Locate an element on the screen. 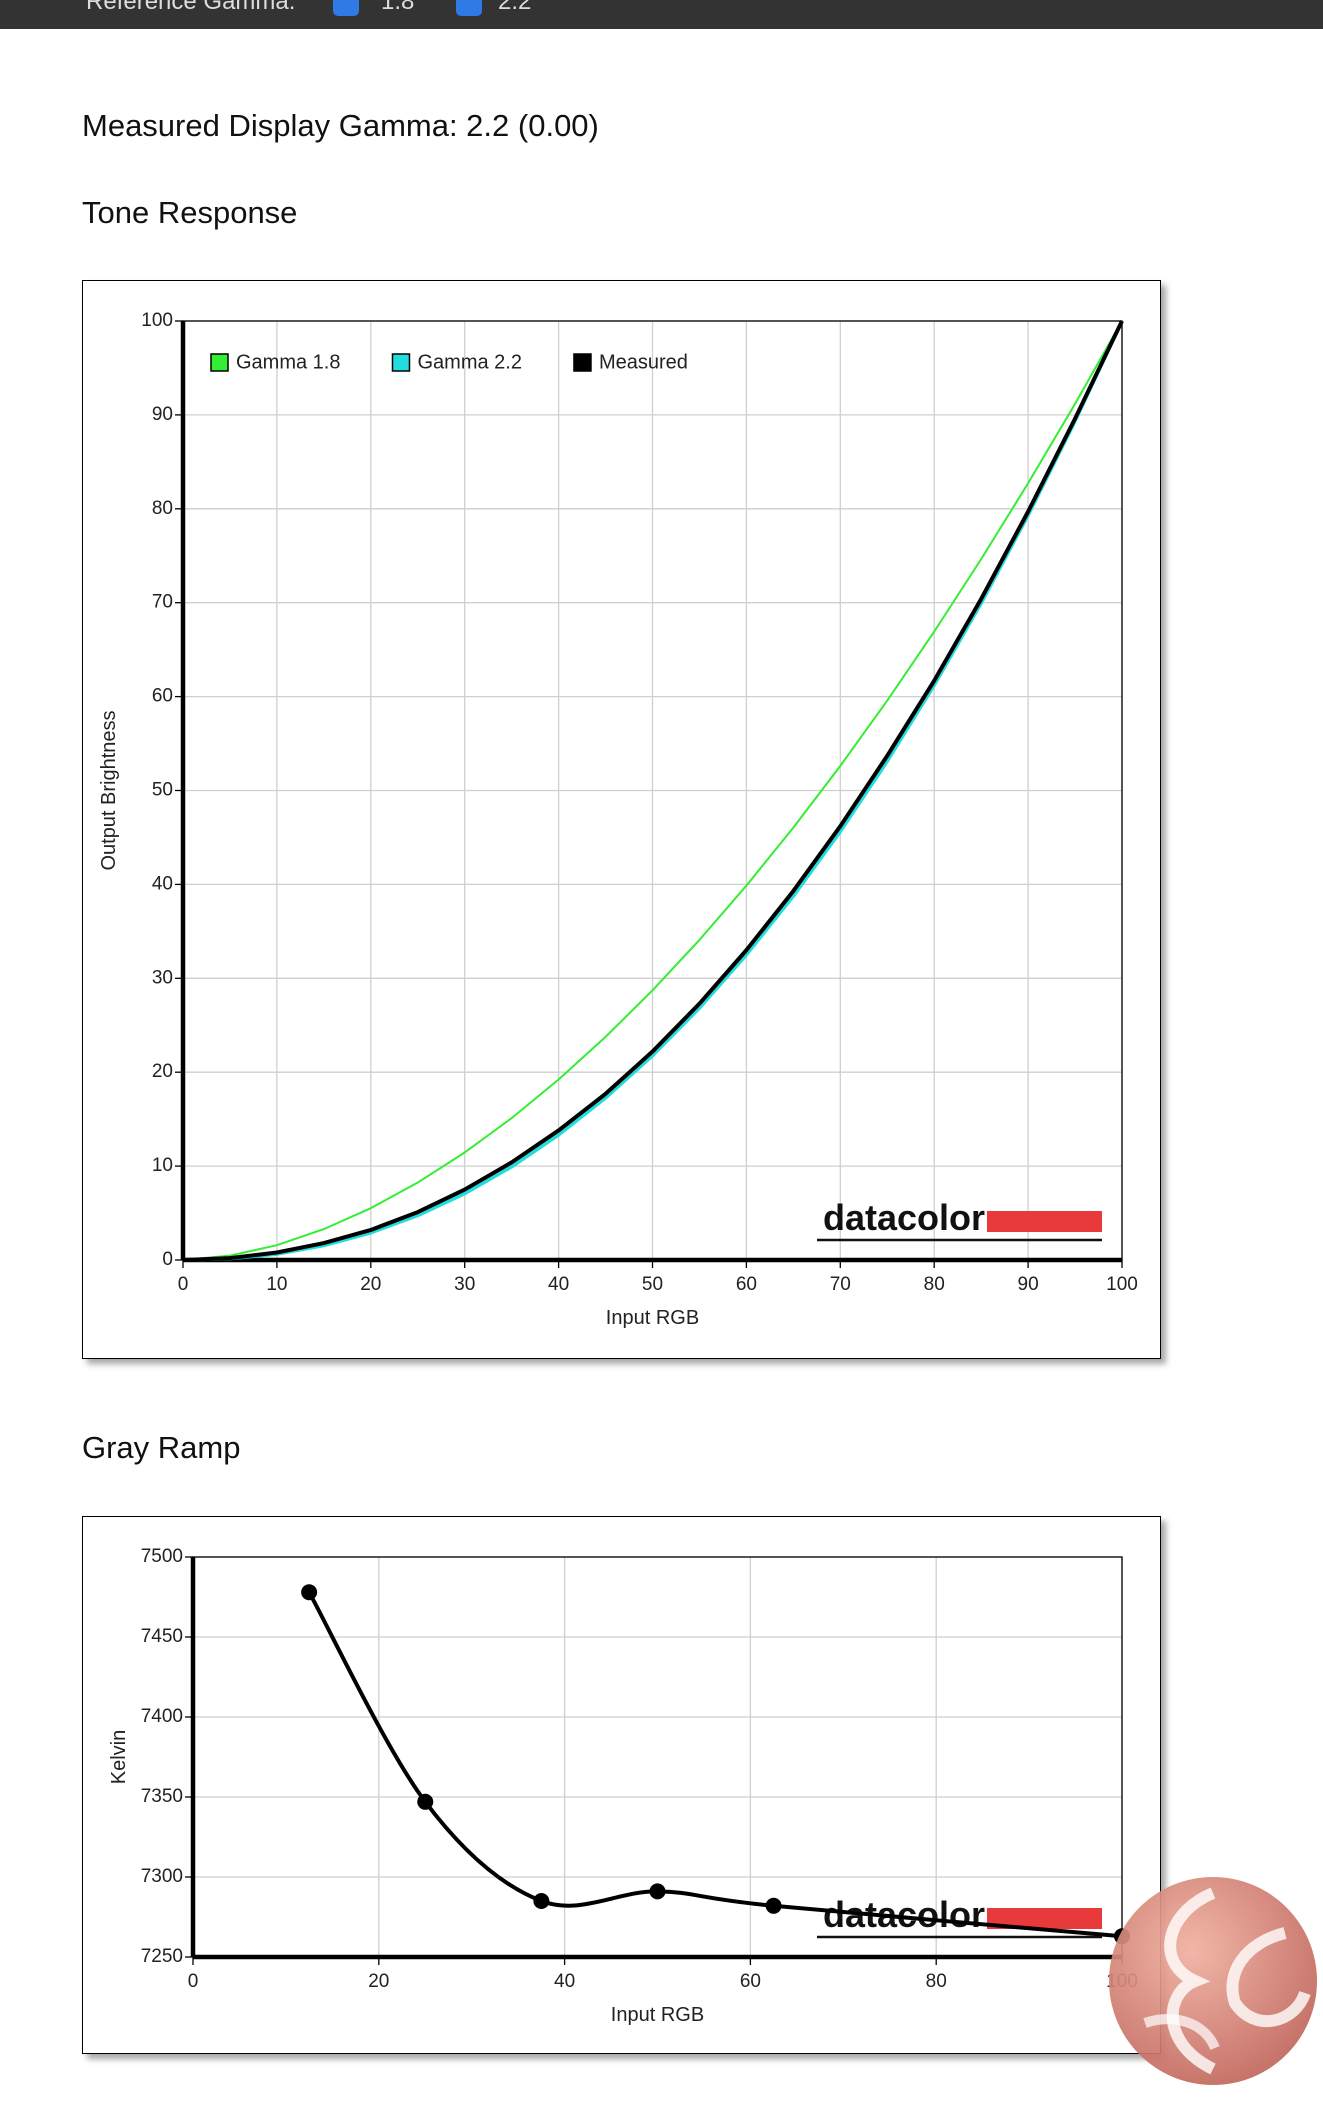  legend-label: Gamma 1.8 is located at coordinates (288, 362).